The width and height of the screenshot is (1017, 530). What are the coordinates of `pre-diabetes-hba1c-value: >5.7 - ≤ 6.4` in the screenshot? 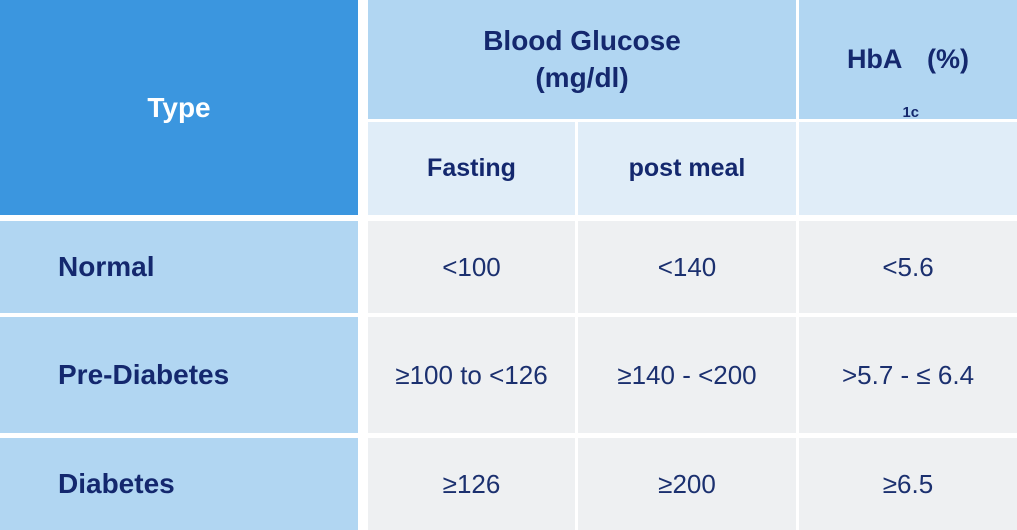 It's located at (908, 375).